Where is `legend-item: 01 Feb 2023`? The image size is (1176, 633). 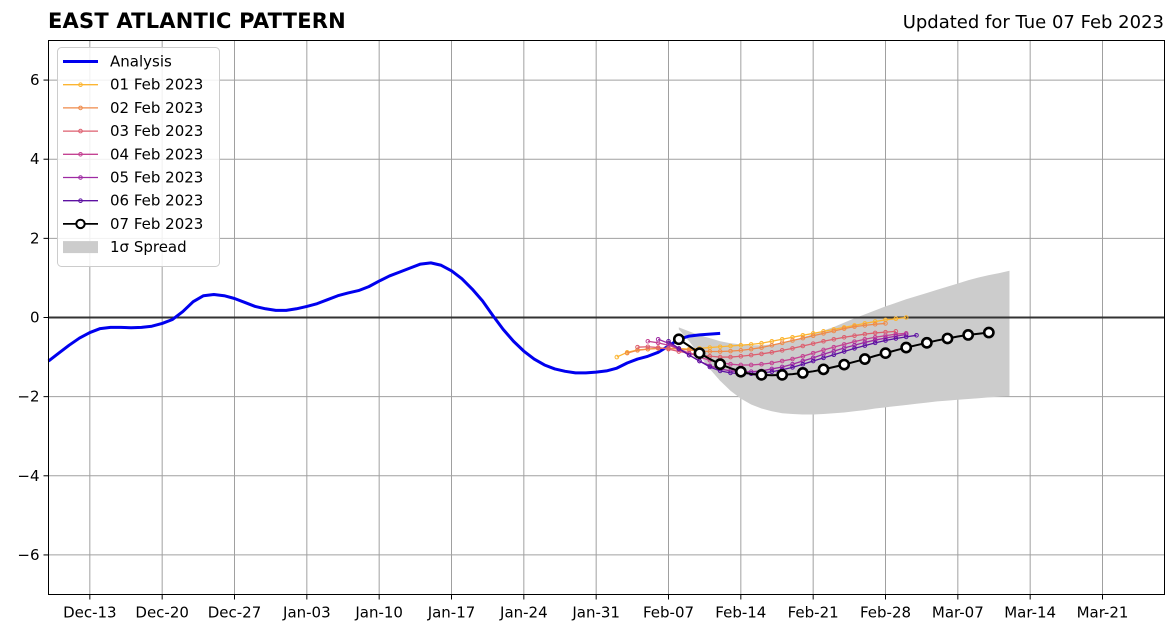
legend-item: 01 Feb 2023 is located at coordinates (133, 85).